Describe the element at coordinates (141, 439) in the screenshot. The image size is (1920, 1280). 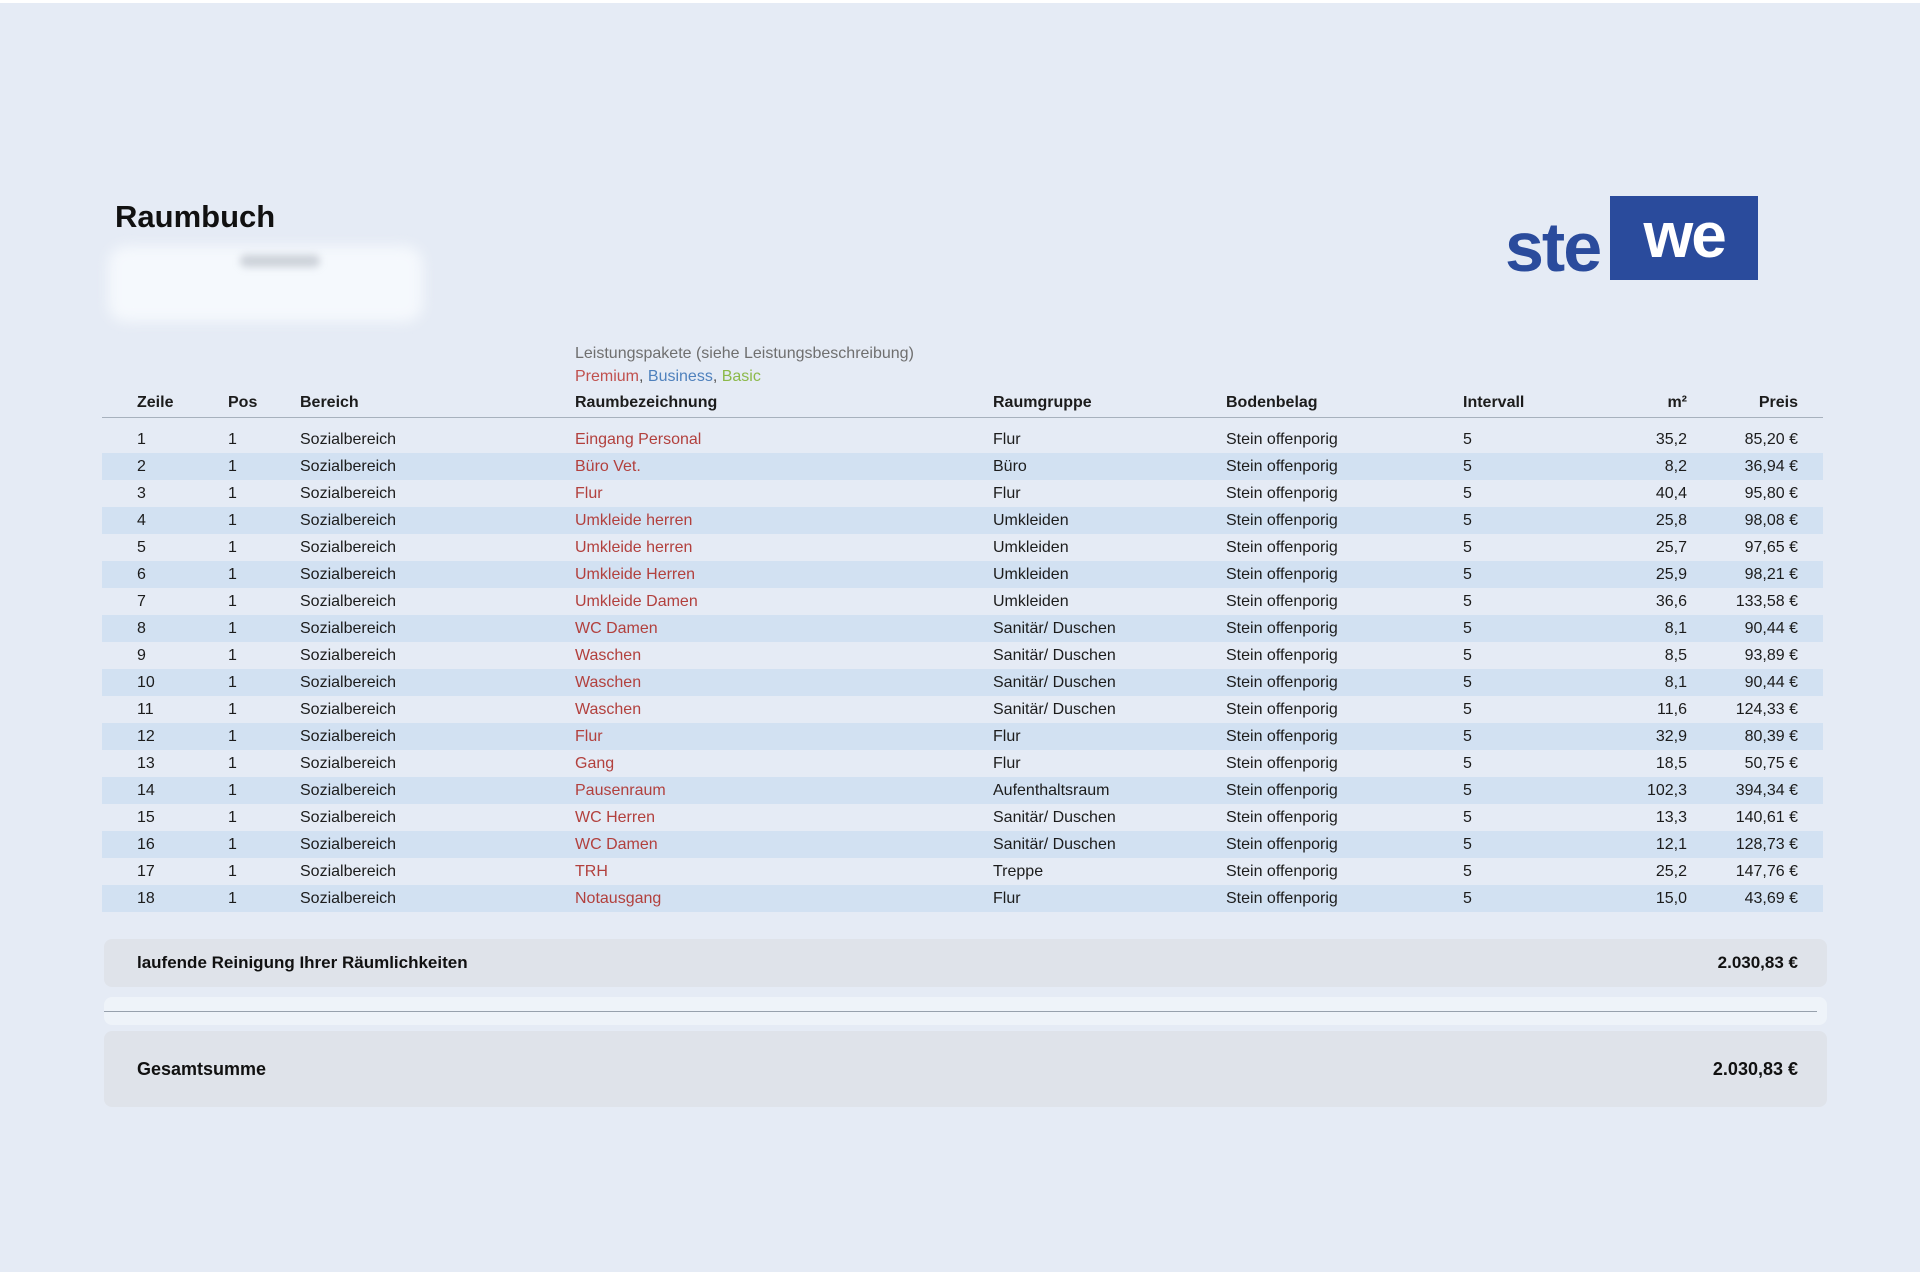
I see `cell-zeile: 1` at that location.